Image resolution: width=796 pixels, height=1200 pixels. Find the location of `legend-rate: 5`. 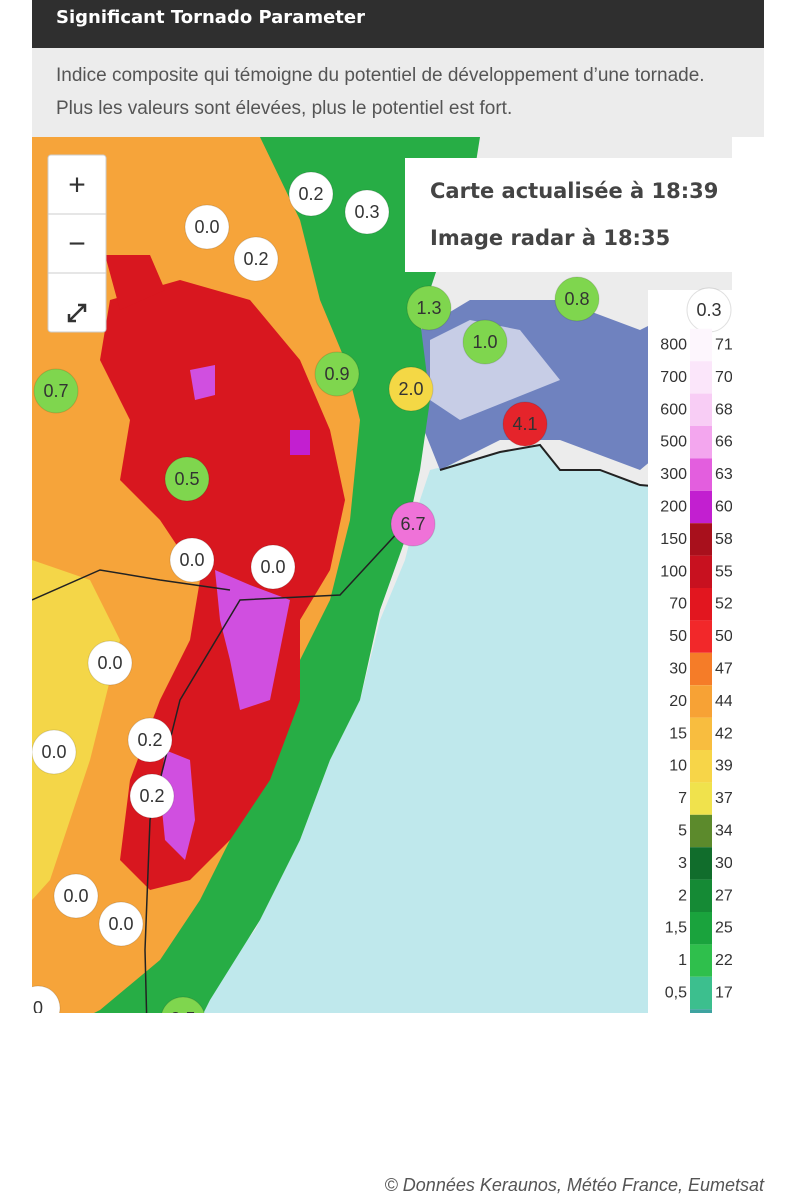

legend-rate: 5 is located at coordinates (682, 831).